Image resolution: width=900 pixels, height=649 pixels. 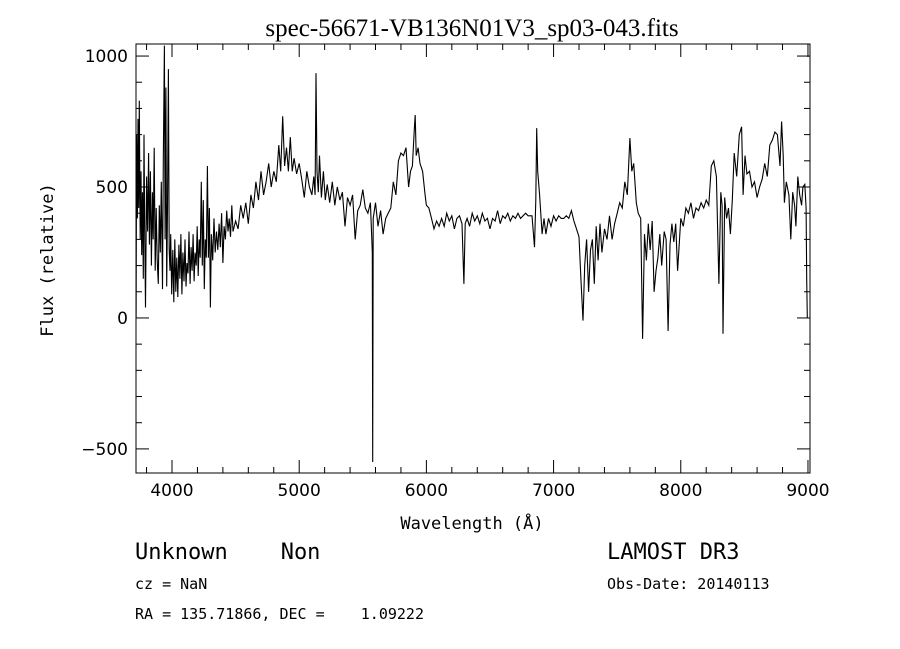 What do you see at coordinates (673, 552) in the screenshot?
I see `survey-label: LAMOST DR3` at bounding box center [673, 552].